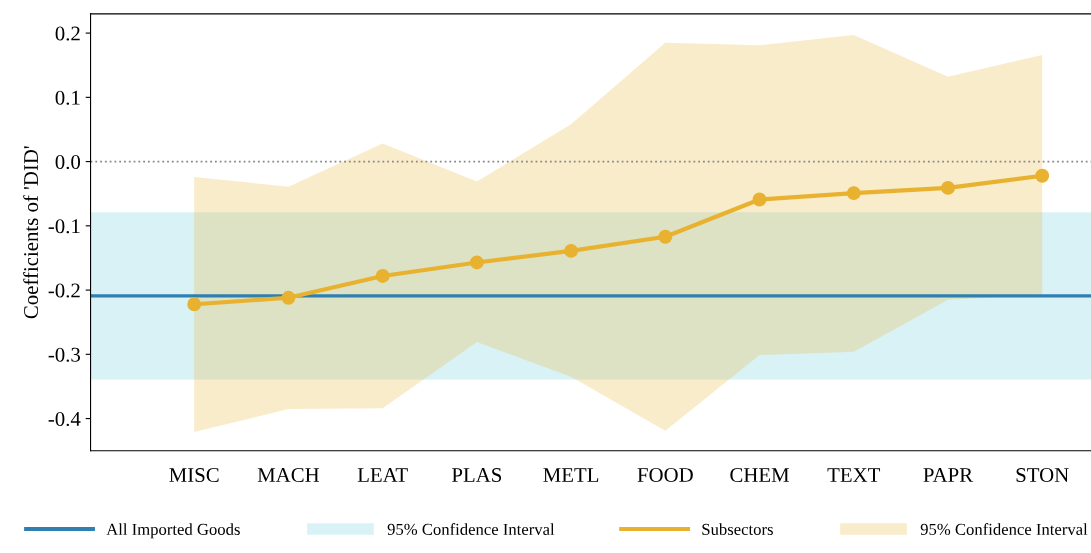  Describe the element at coordinates (31, 232) in the screenshot. I see `y-axis-title: Coefficients of 'DID'` at that location.